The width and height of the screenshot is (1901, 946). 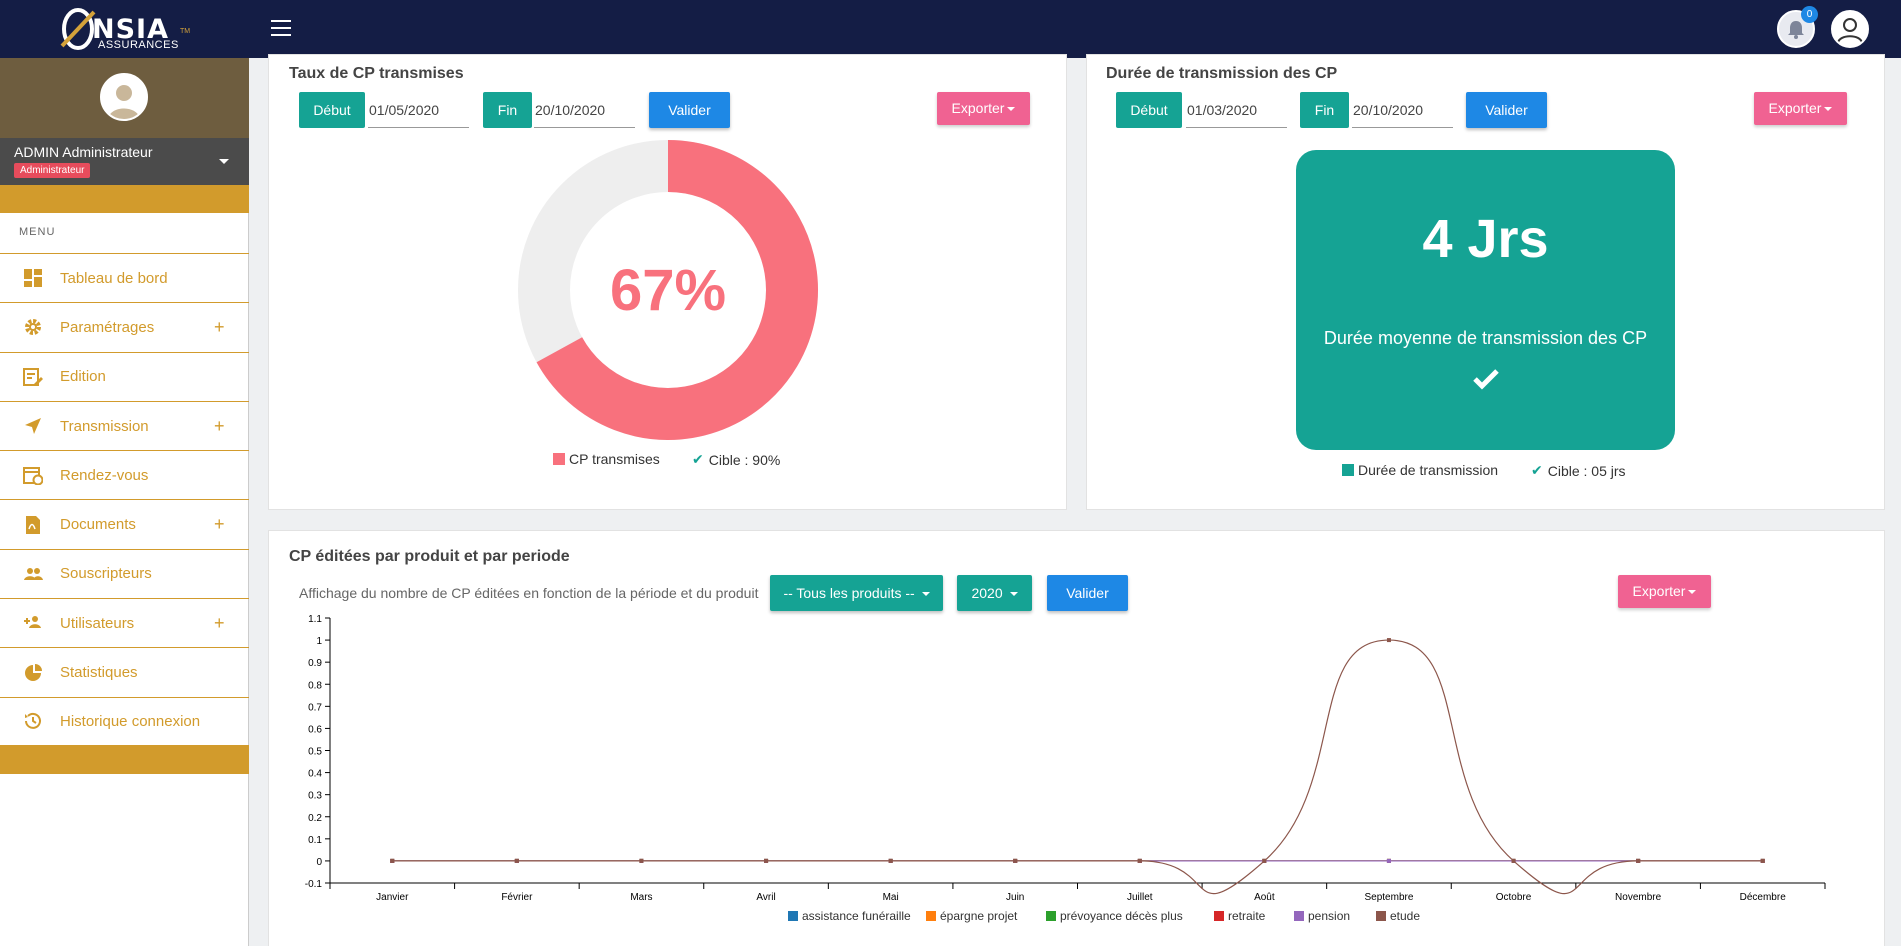 I want to click on duree-valider-button: Valider, so click(x=1506, y=110).